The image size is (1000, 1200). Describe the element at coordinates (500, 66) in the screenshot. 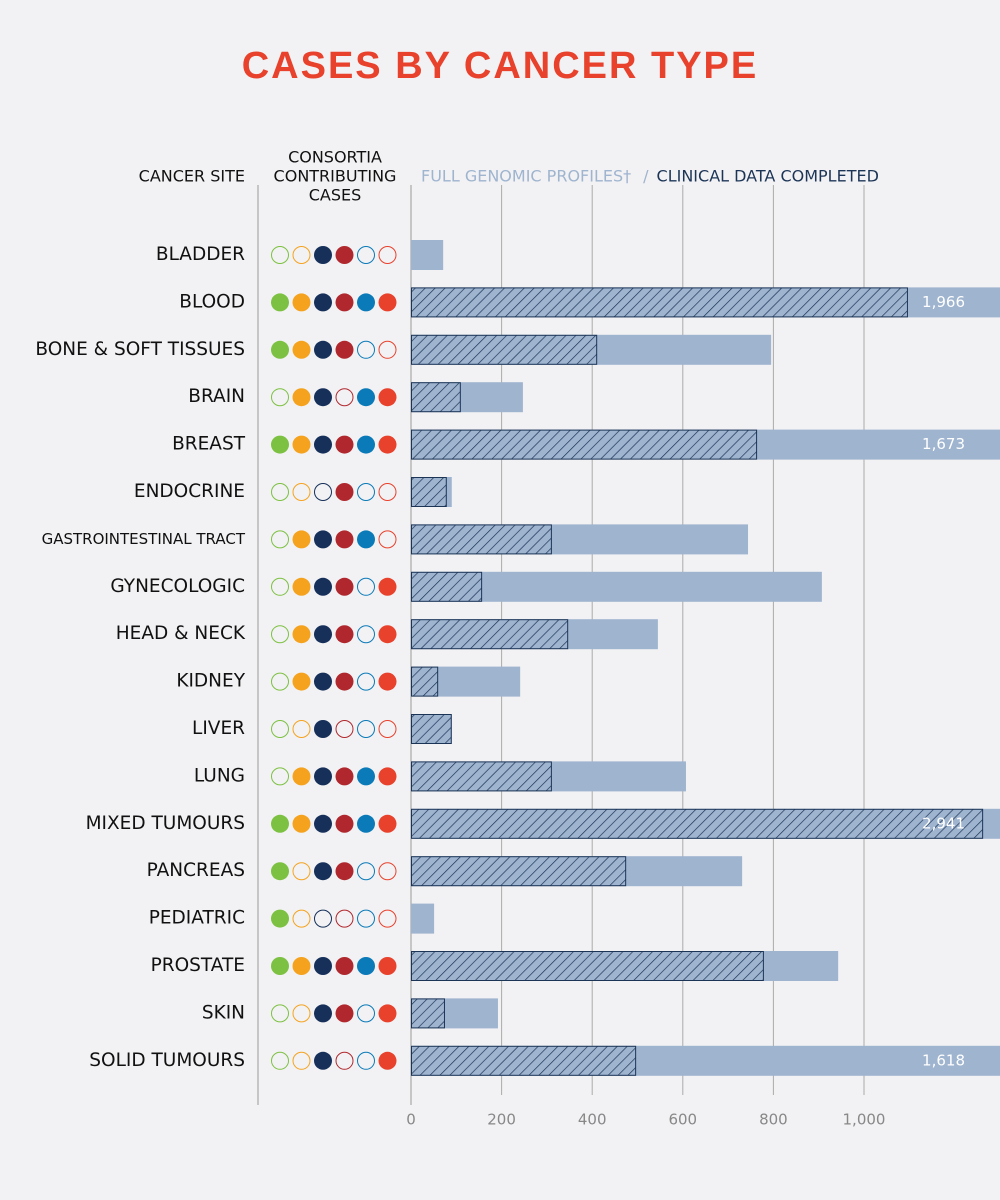

I see `chart-title: CASES BY CANCER TYPE` at that location.